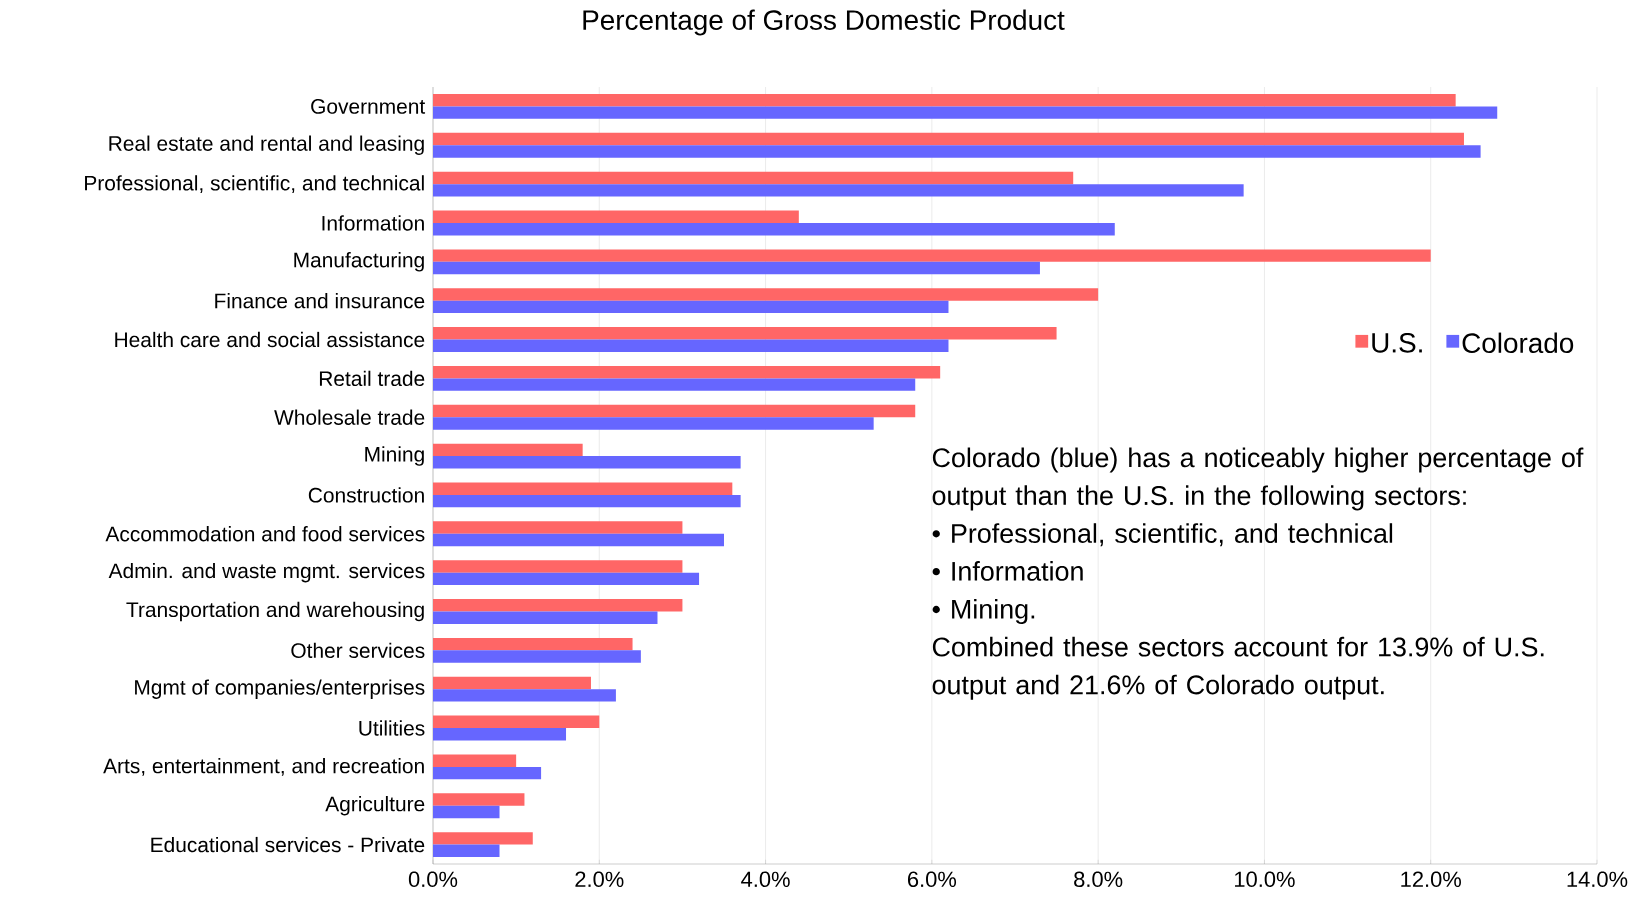 This screenshot has height=916, width=1646. I want to click on x-tick-label: 8.0%, so click(1098, 879).